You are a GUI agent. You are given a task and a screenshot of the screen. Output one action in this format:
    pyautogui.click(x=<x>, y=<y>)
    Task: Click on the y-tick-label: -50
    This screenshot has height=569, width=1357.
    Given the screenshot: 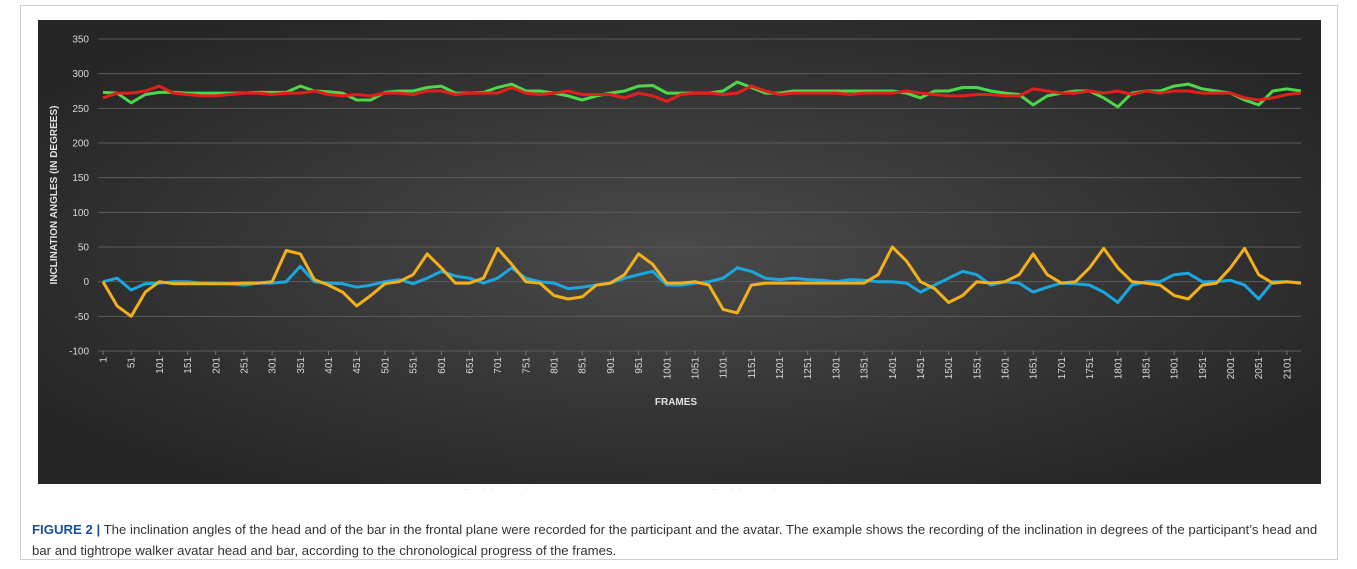 What is the action you would take?
    pyautogui.click(x=82, y=317)
    